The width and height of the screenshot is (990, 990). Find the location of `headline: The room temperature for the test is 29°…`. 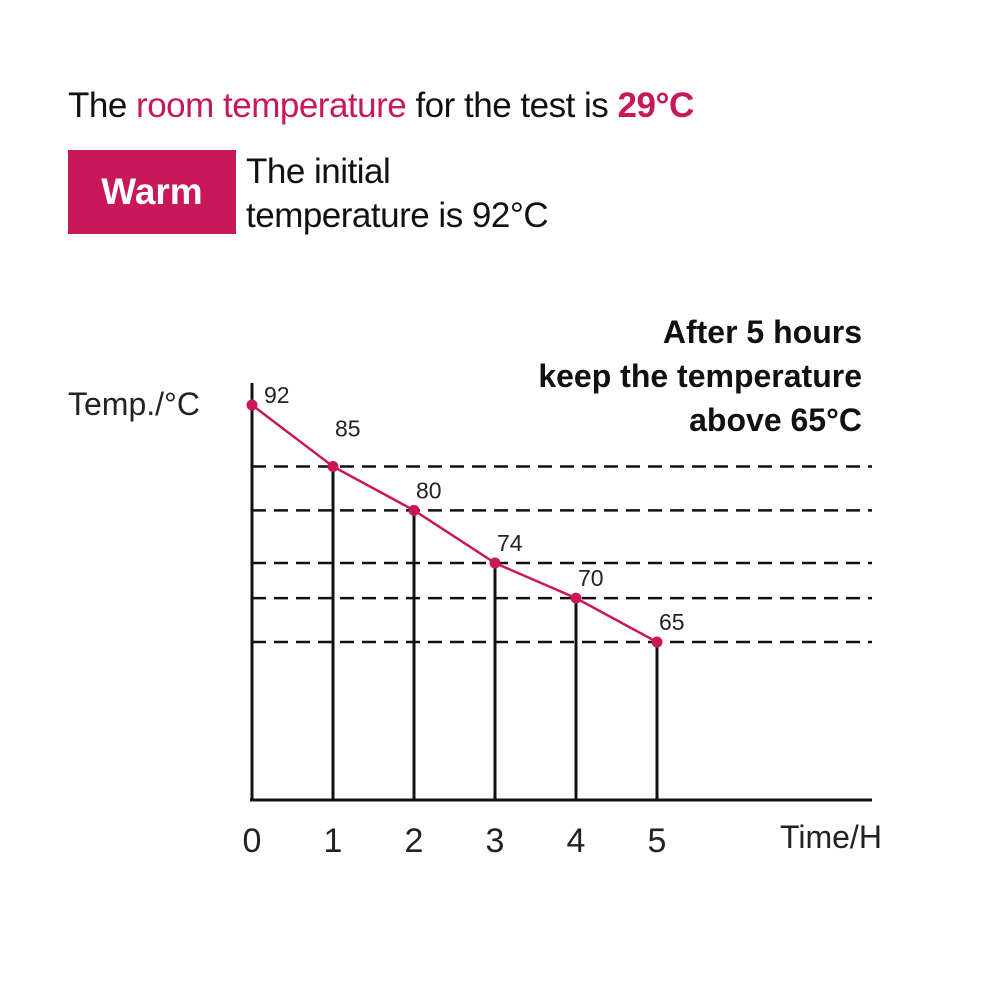

headline: The room temperature for the test is 29°… is located at coordinates (381, 106).